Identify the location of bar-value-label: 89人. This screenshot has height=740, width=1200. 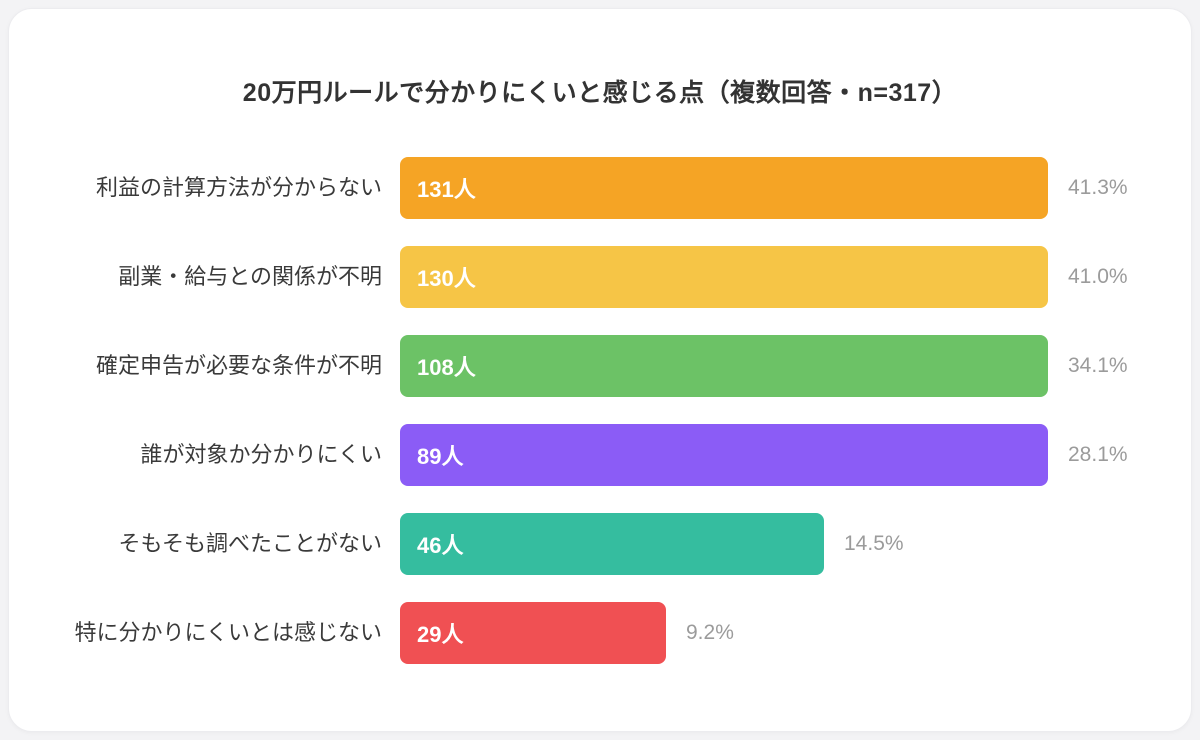
(440, 456).